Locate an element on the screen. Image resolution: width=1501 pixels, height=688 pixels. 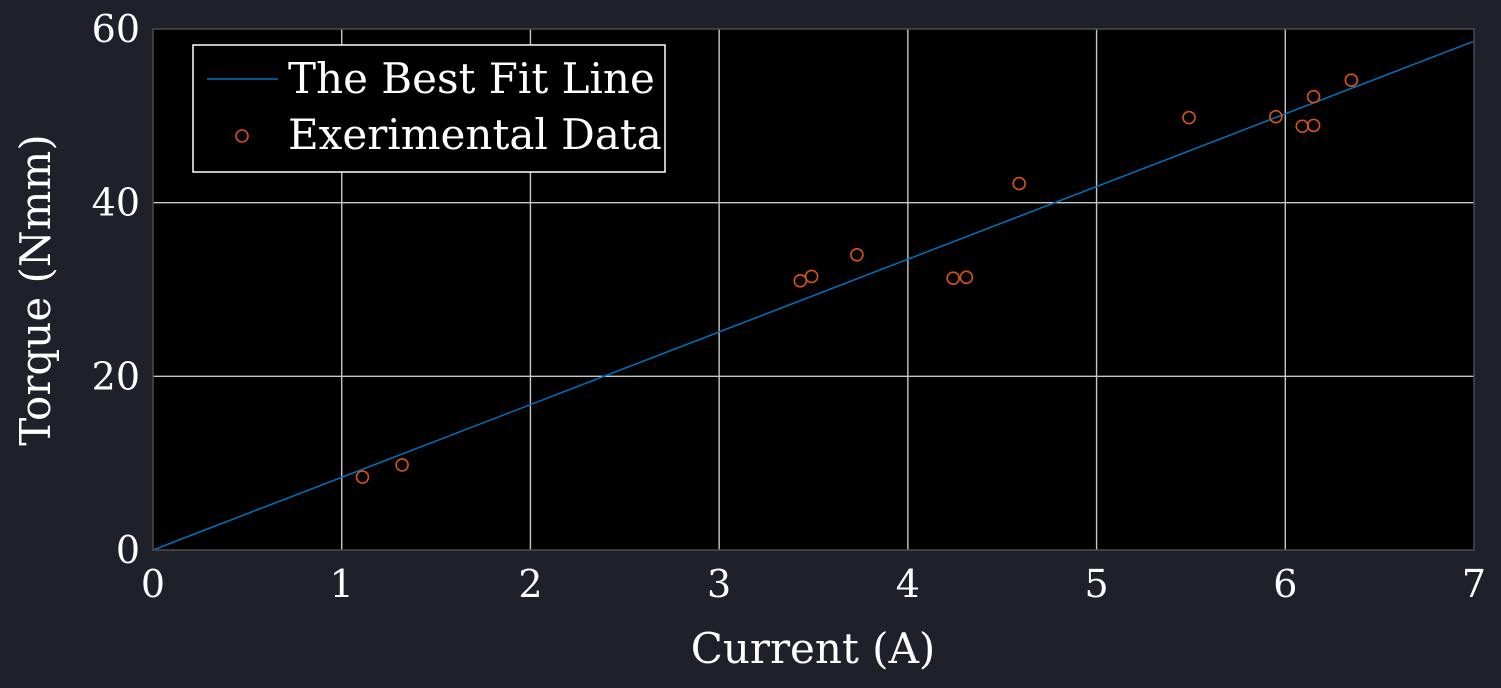
y-tick-label: 0 is located at coordinates (128, 550).